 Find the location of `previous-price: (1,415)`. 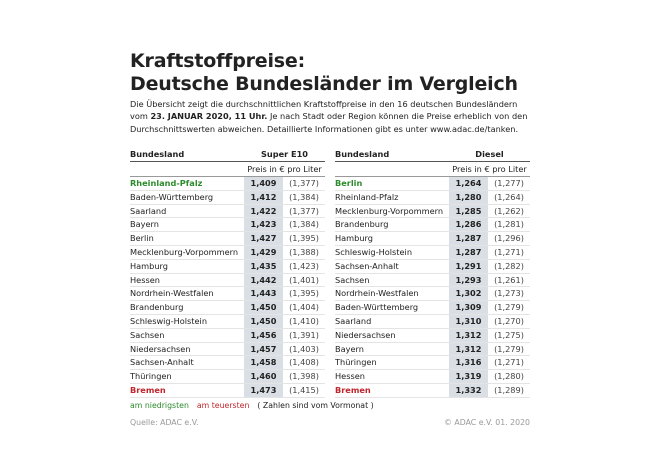

previous-price: (1,415) is located at coordinates (304, 389).